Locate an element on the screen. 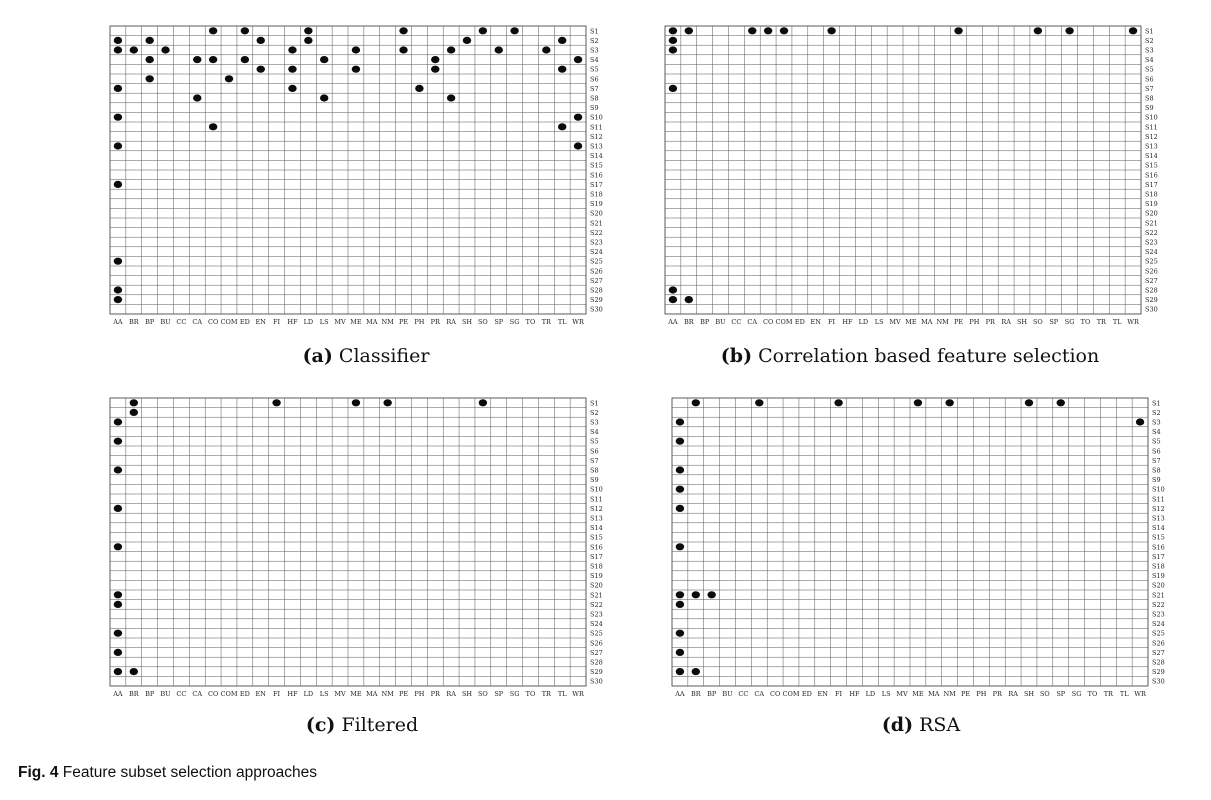  selected-dot-SP-S1 is located at coordinates (1060, 403).